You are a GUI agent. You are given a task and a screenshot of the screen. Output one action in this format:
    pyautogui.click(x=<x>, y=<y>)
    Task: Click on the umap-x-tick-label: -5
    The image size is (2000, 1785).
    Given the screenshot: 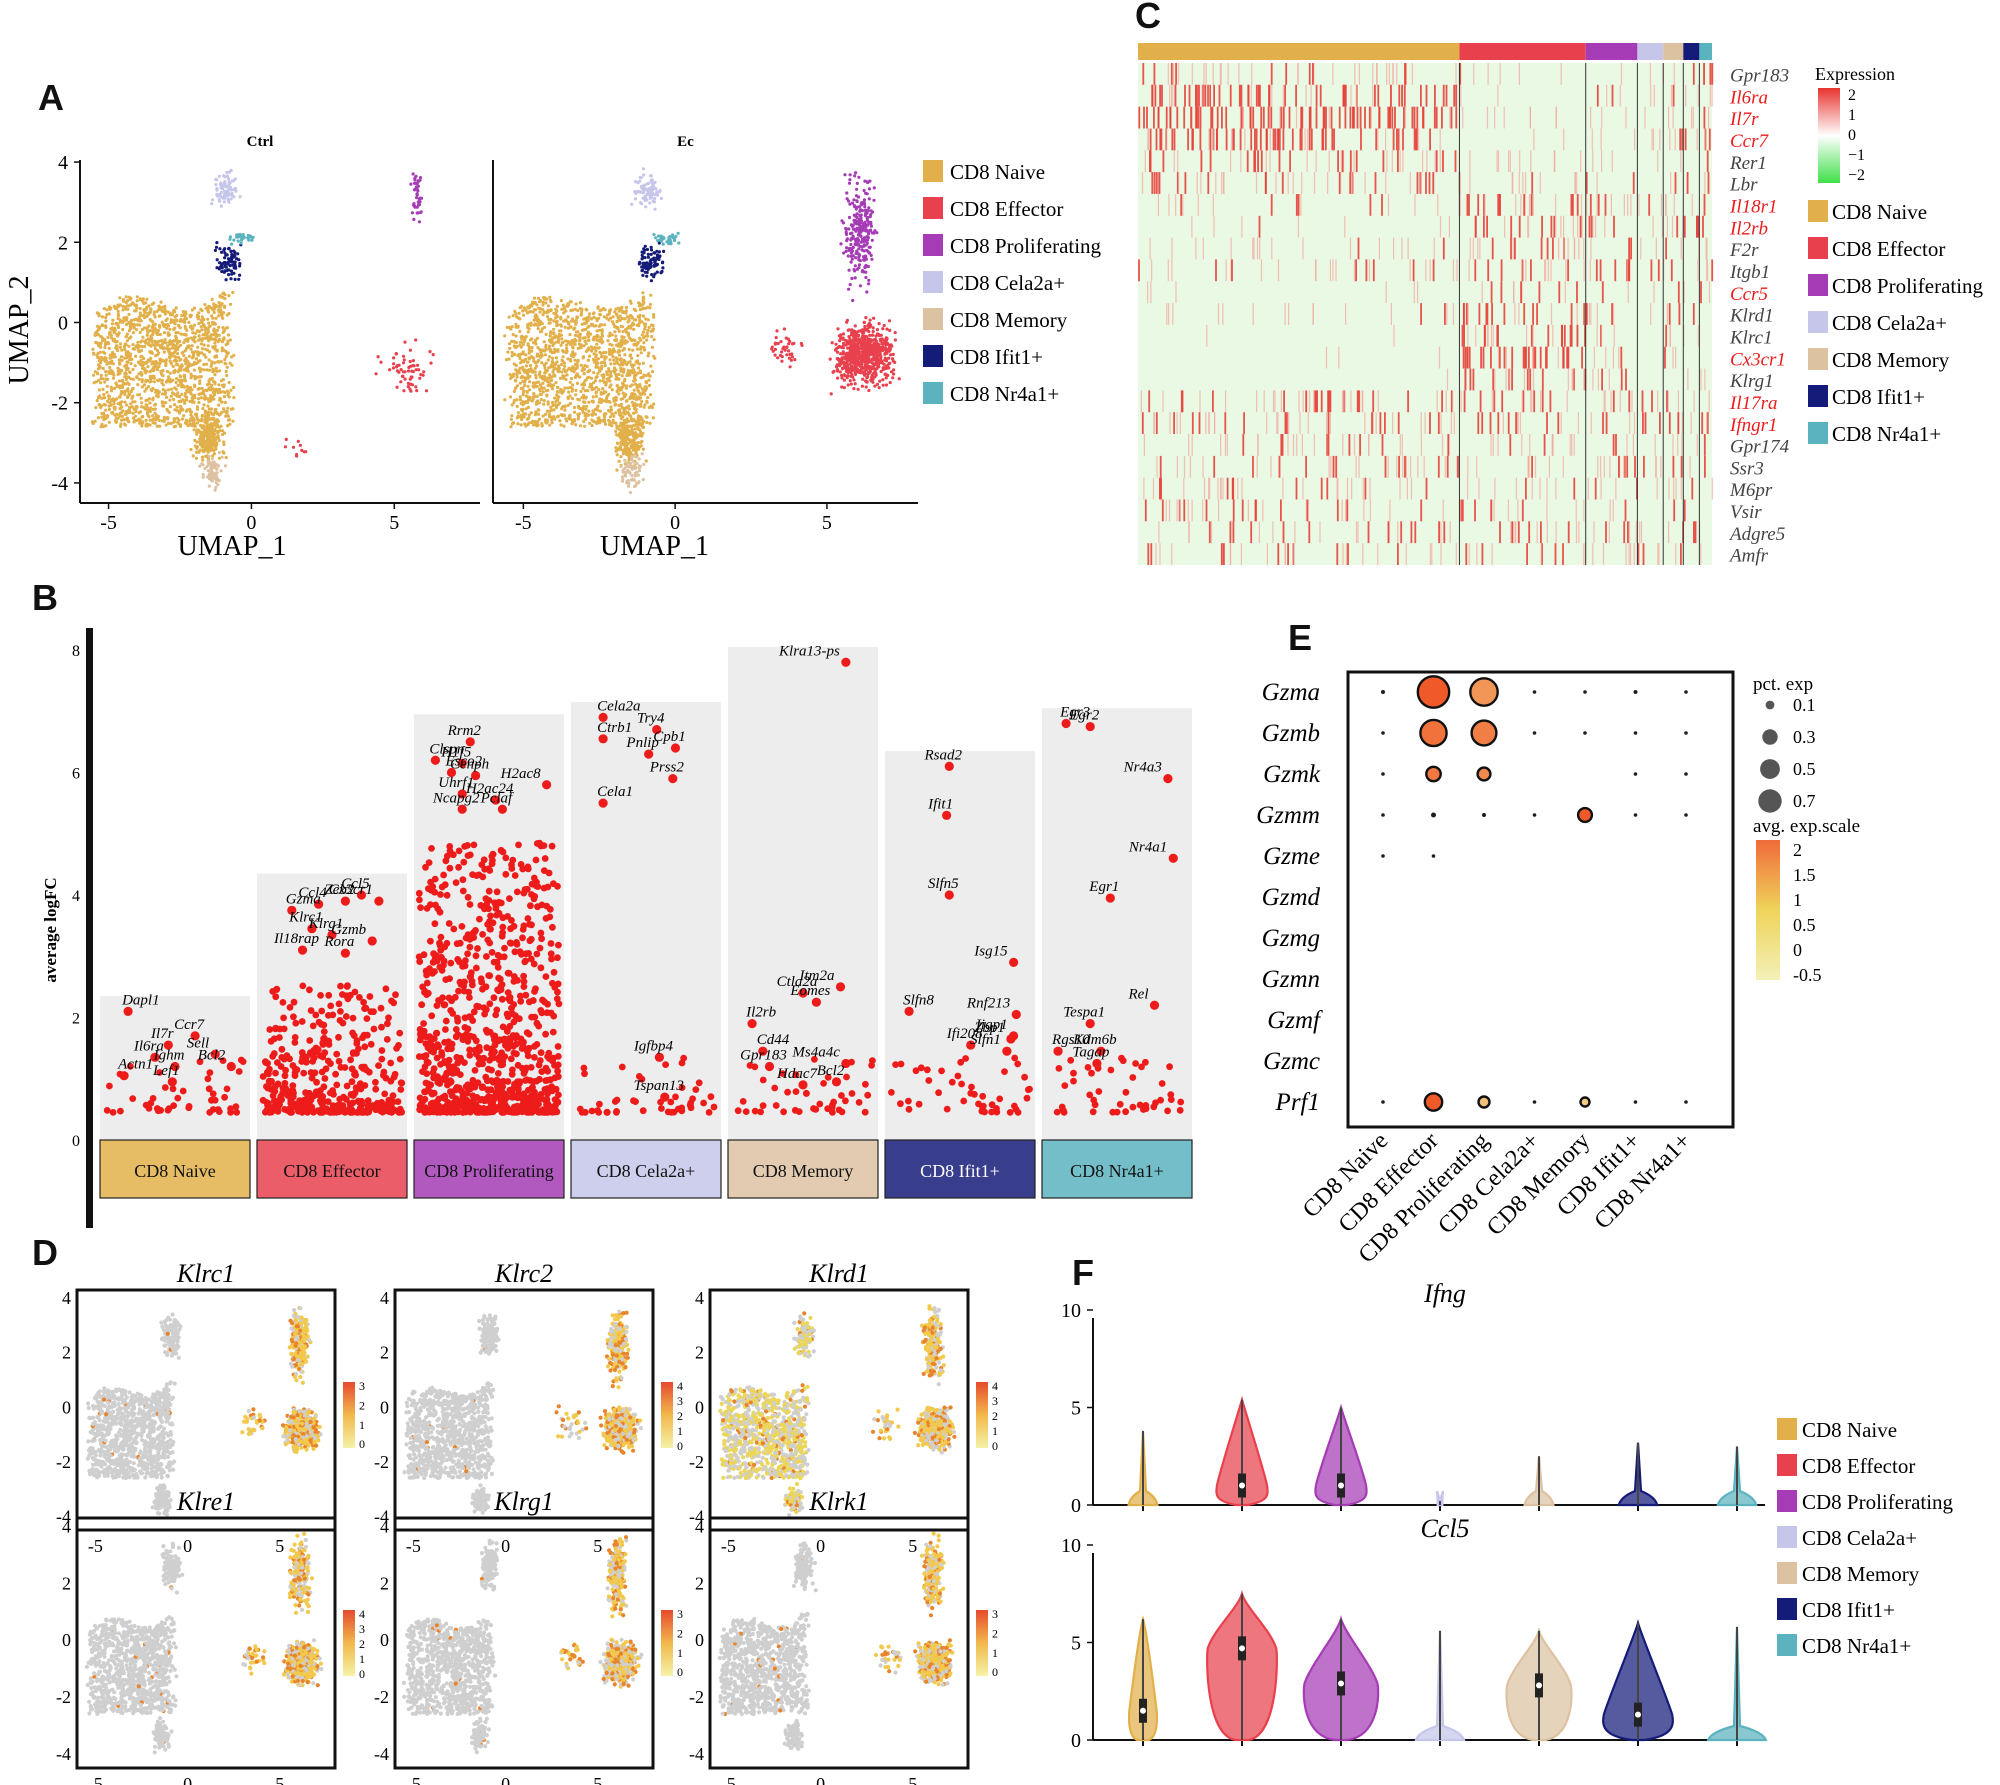 What is the action you would take?
    pyautogui.click(x=108, y=523)
    